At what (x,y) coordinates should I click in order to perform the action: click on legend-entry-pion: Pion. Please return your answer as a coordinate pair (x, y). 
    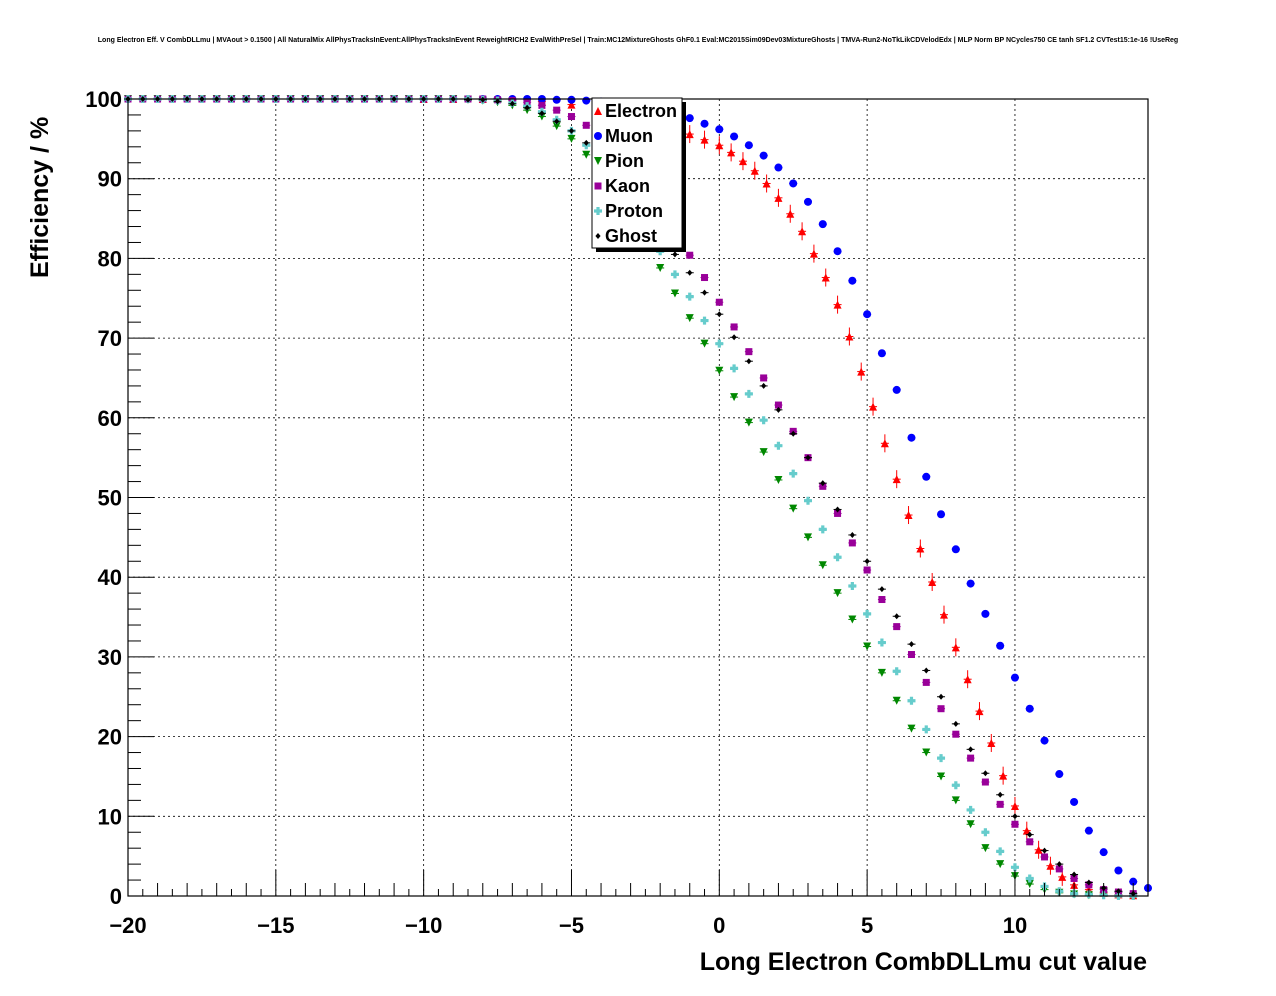
    Looking at the image, I should click on (619, 161).